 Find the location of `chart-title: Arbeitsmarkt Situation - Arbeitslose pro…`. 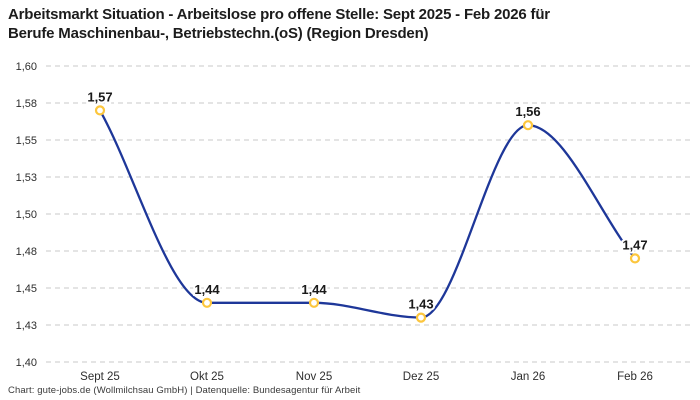

chart-title: Arbeitsmarkt Situation - Arbeitslose pro… is located at coordinates (351, 24).